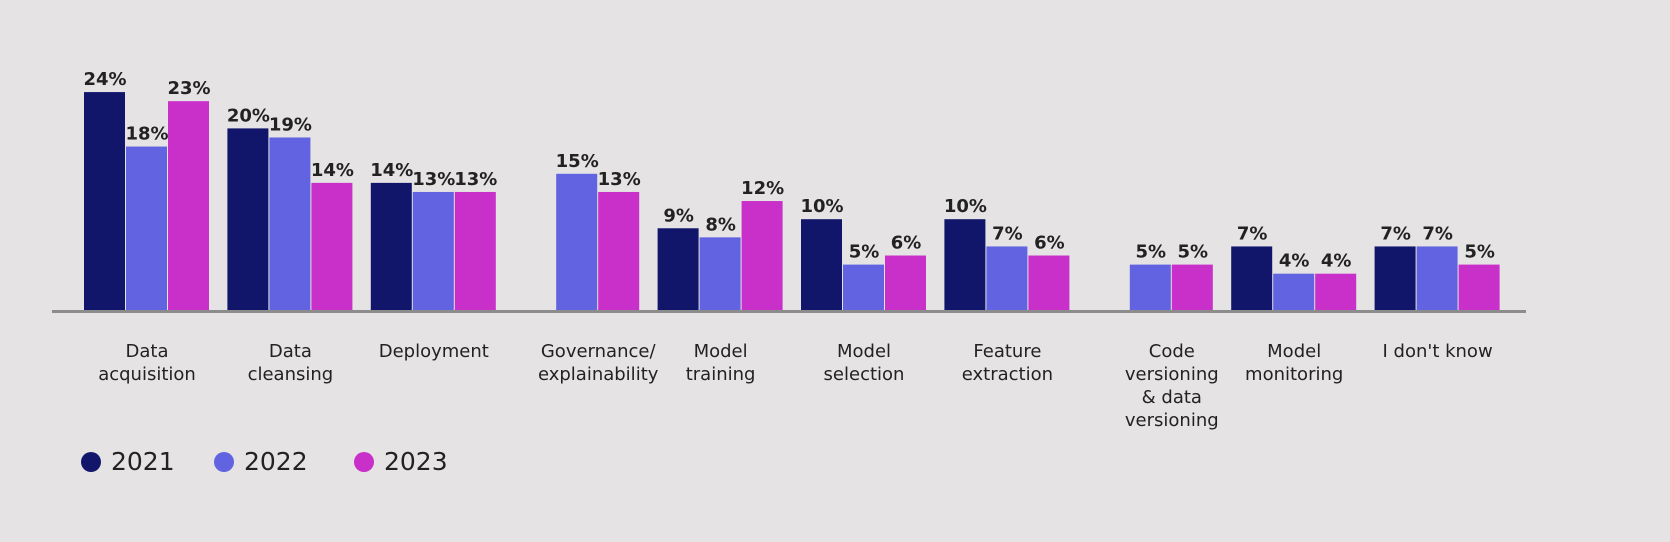 The height and width of the screenshot is (542, 1670). I want to click on value-label: 15%, so click(577, 161).